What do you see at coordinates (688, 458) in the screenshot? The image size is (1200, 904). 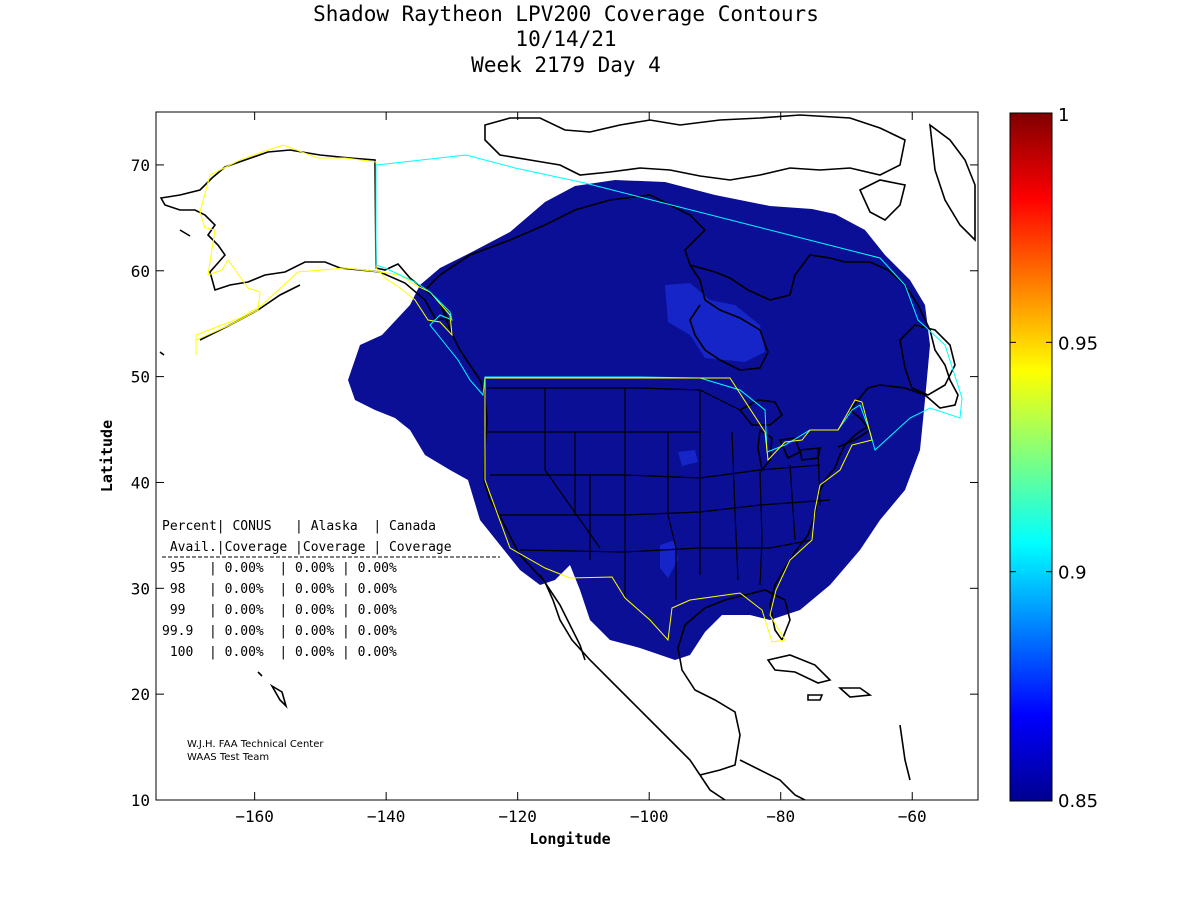 I see `coverage-patch-midwest` at bounding box center [688, 458].